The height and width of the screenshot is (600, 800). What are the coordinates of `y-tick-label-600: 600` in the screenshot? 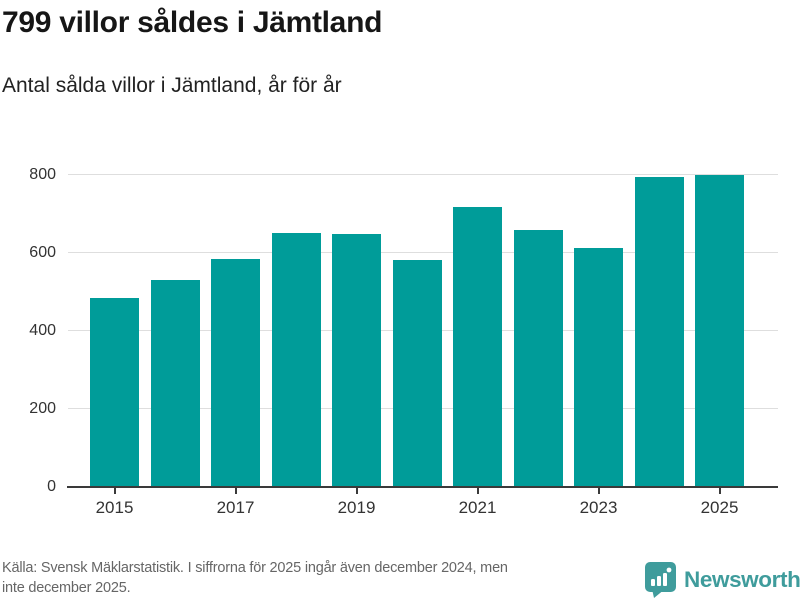 It's located at (42, 252).